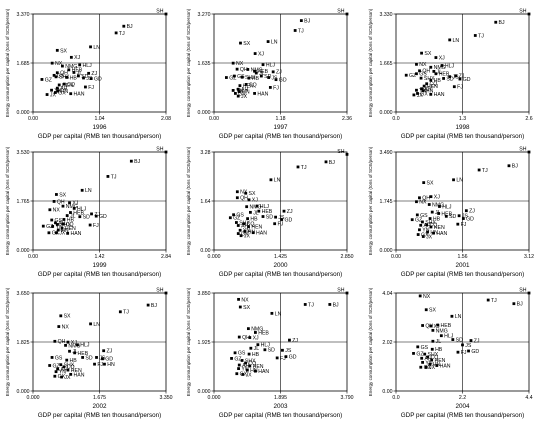 This screenshot has width=550, height=431. What do you see at coordinates (58, 91) in the screenshot?
I see `data-point-hn` at bounding box center [58, 91].